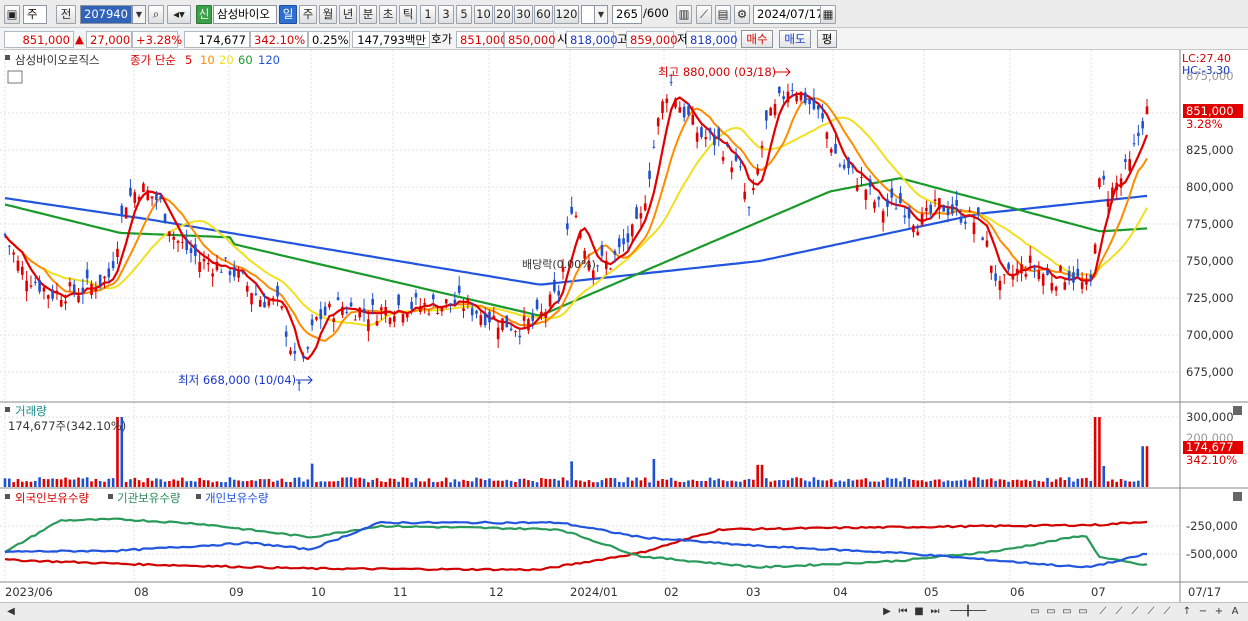 The height and width of the screenshot is (621, 1248). Describe the element at coordinates (723, 14) in the screenshot. I see `save-icon: ▤` at that location.